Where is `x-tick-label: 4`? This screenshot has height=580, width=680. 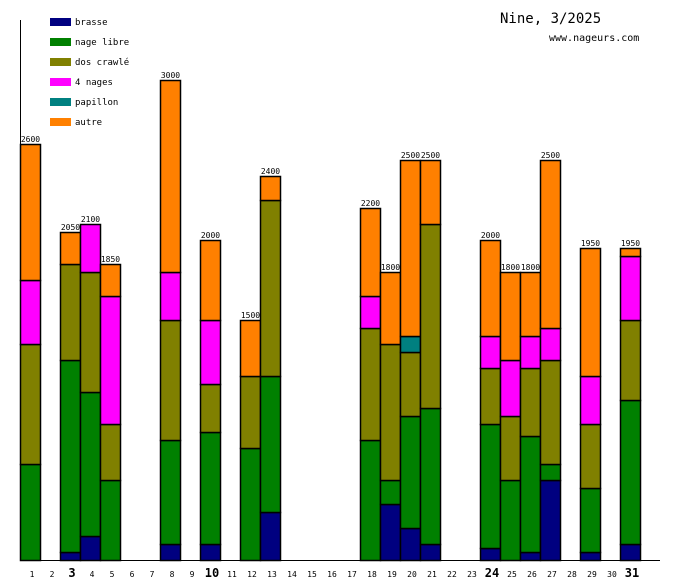
x-tick-label: 4 is located at coordinates (92, 574).